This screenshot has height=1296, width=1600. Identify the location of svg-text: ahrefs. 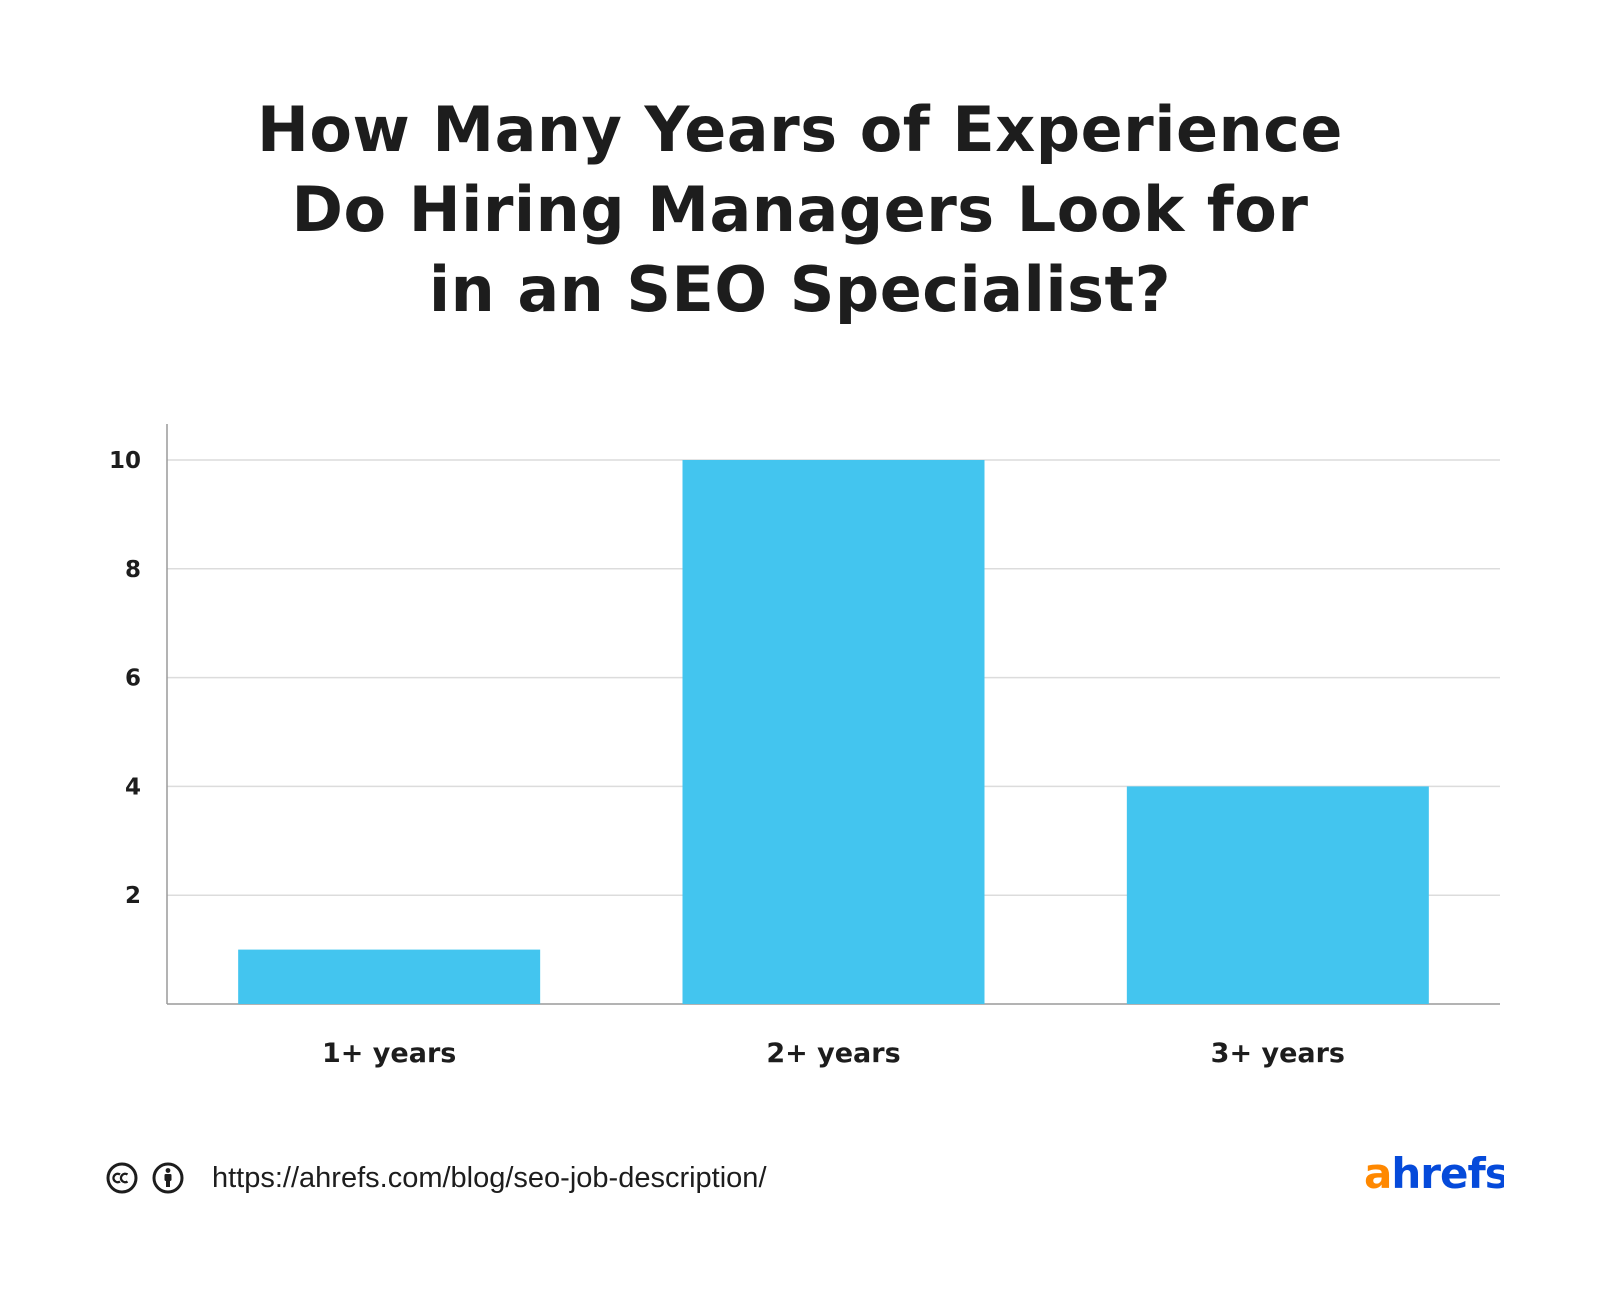
(1434, 1173).